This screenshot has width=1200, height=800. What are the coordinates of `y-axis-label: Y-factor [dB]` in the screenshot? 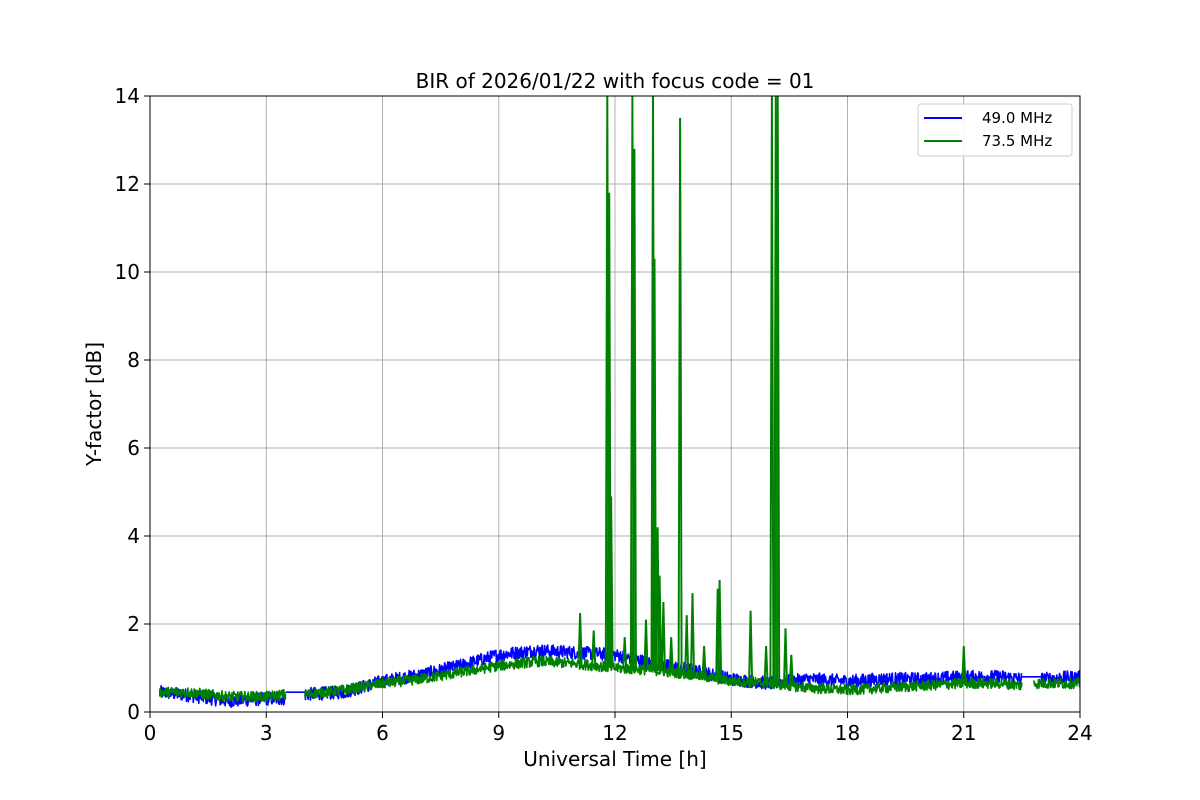 It's located at (94, 404).